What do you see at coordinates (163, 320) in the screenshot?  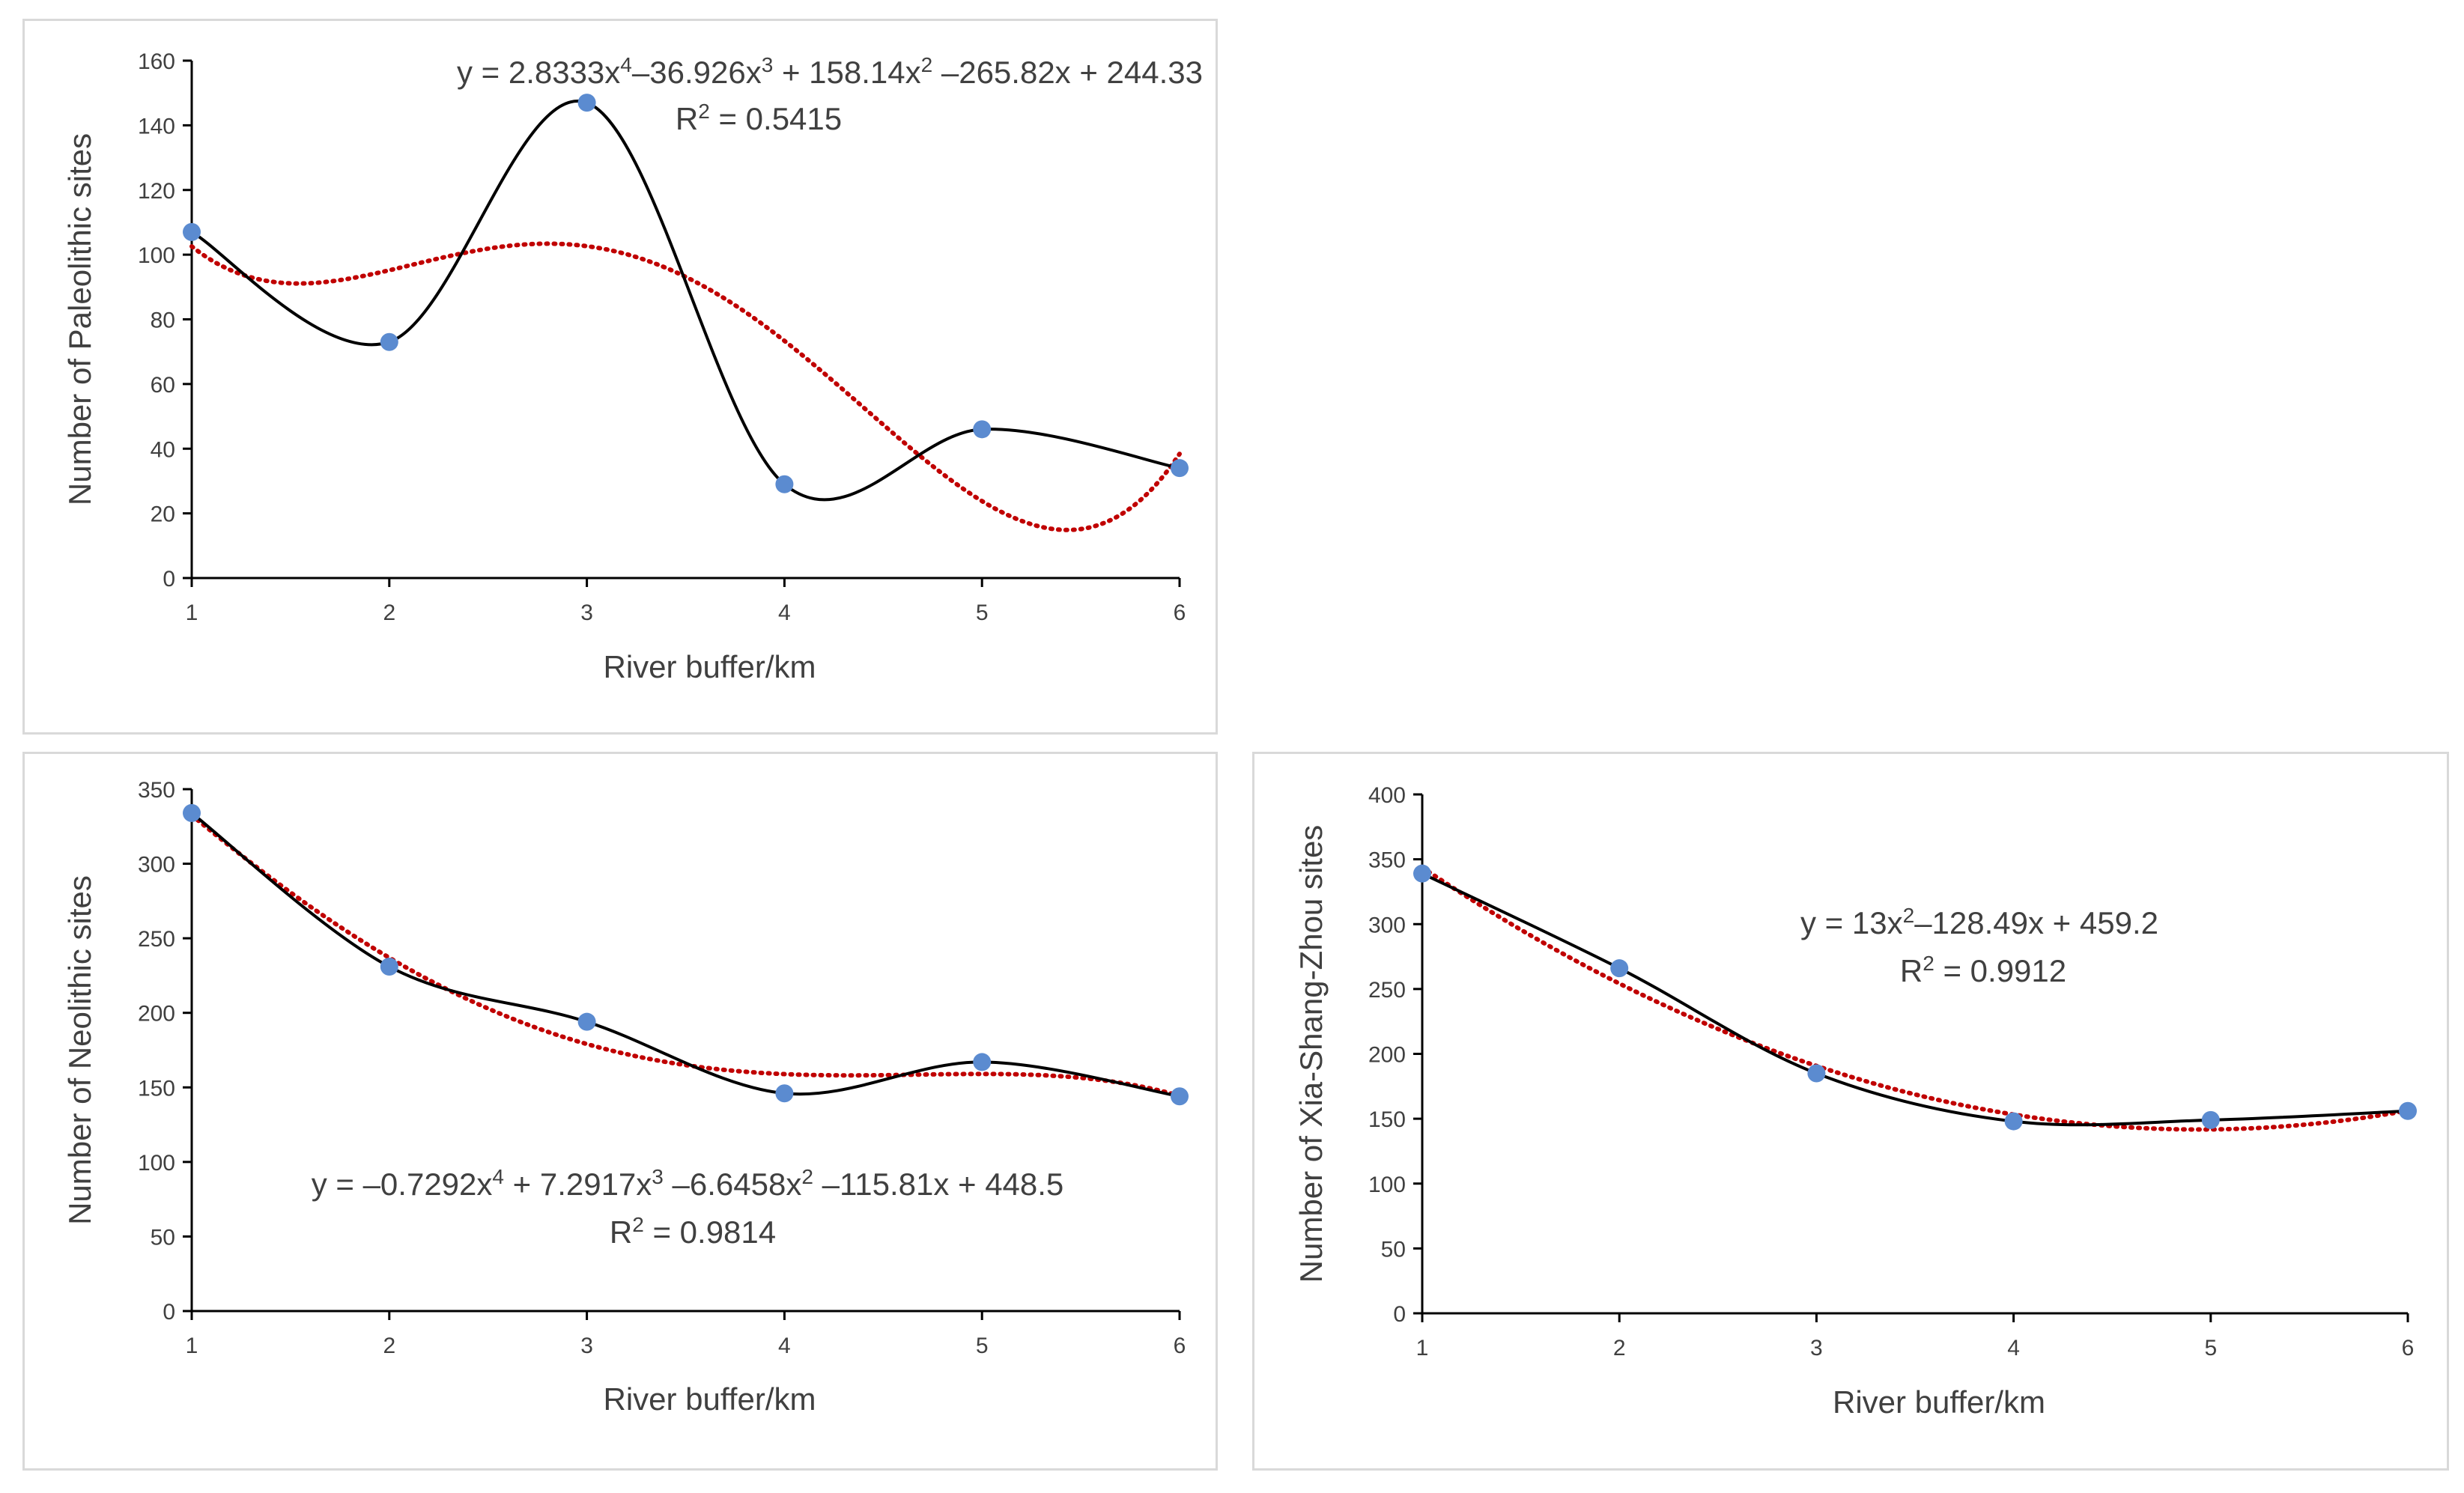 I see `y-tick-label: 80` at bounding box center [163, 320].